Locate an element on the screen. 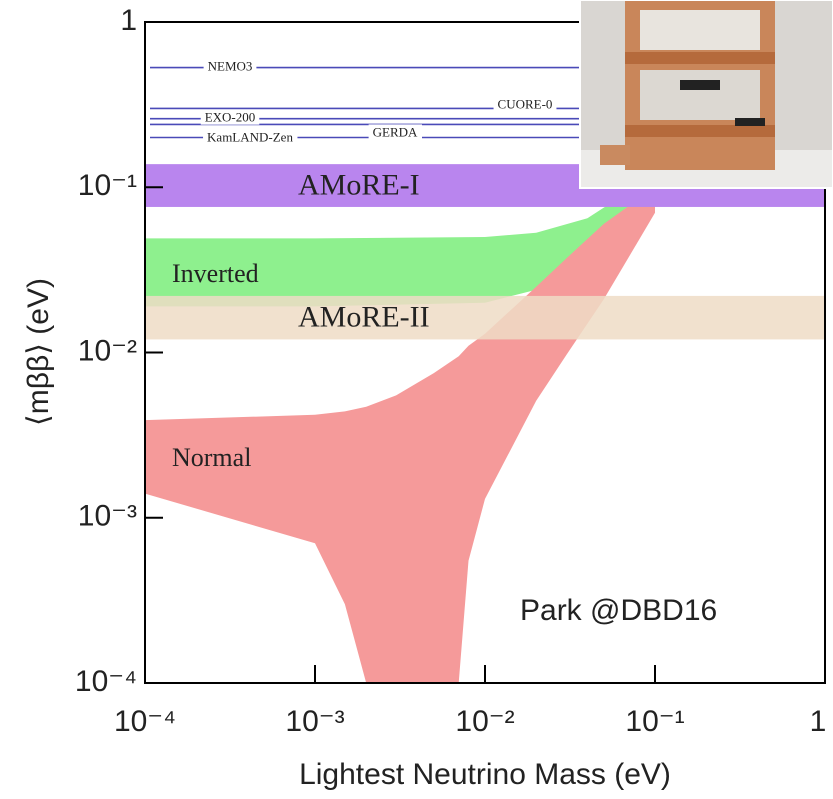 The height and width of the screenshot is (799, 833). x-tick-label: 10⁻¹ is located at coordinates (654, 721).